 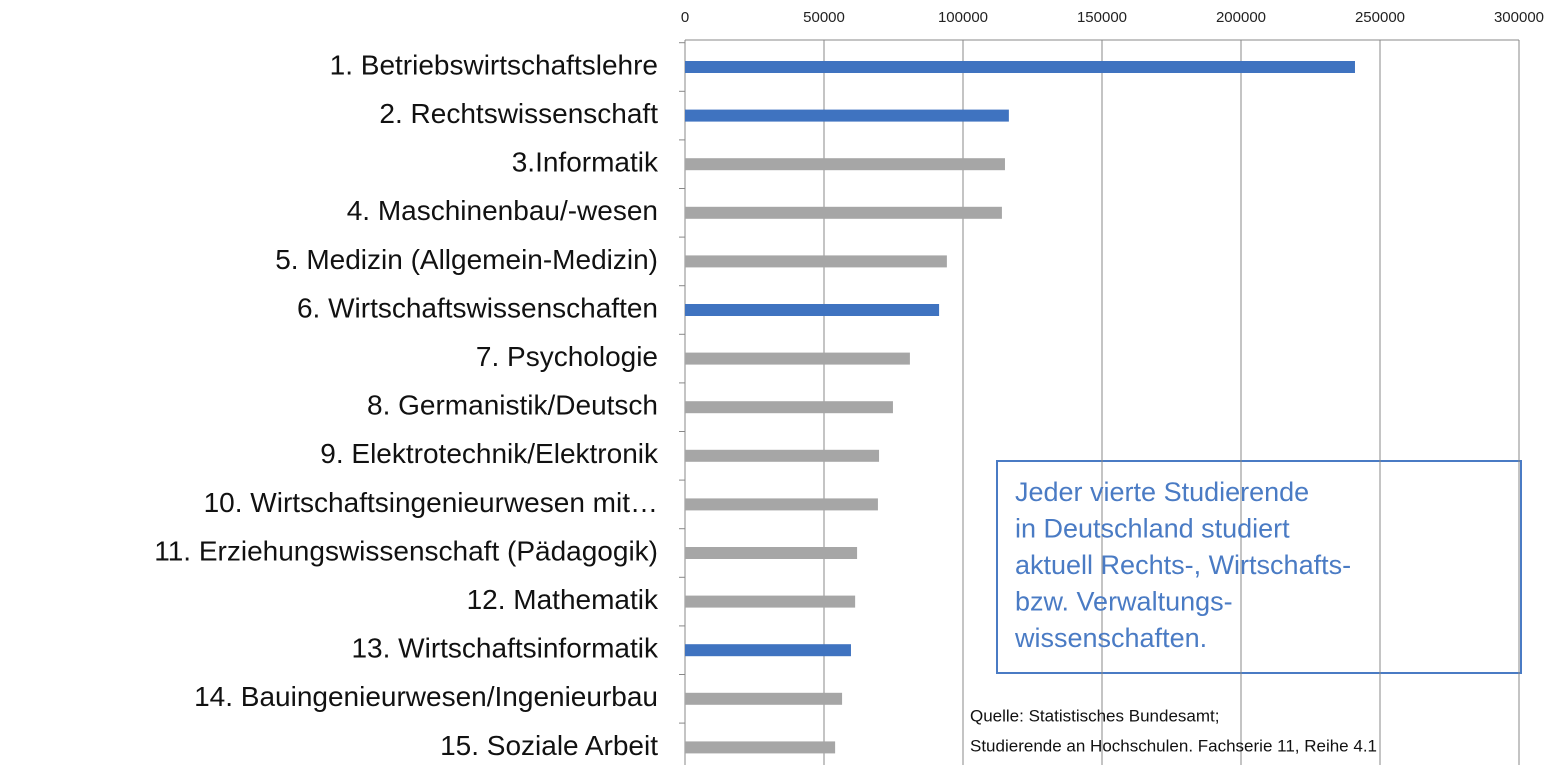 What do you see at coordinates (489, 453) in the screenshot?
I see `y-tick-label: 9. Elektrotechnik/Elektronik` at bounding box center [489, 453].